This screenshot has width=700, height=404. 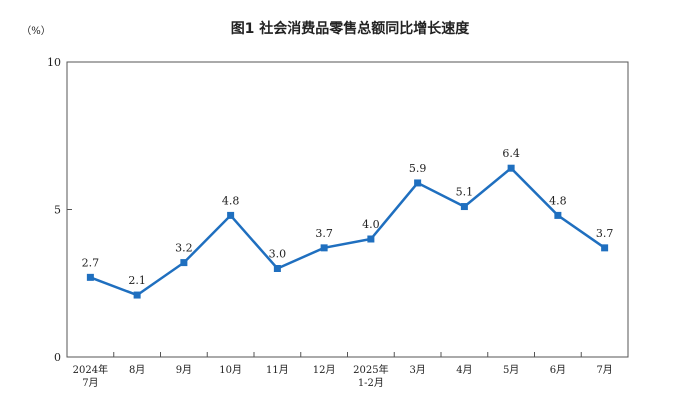 I want to click on x-tick-label: 6月, so click(x=558, y=370).